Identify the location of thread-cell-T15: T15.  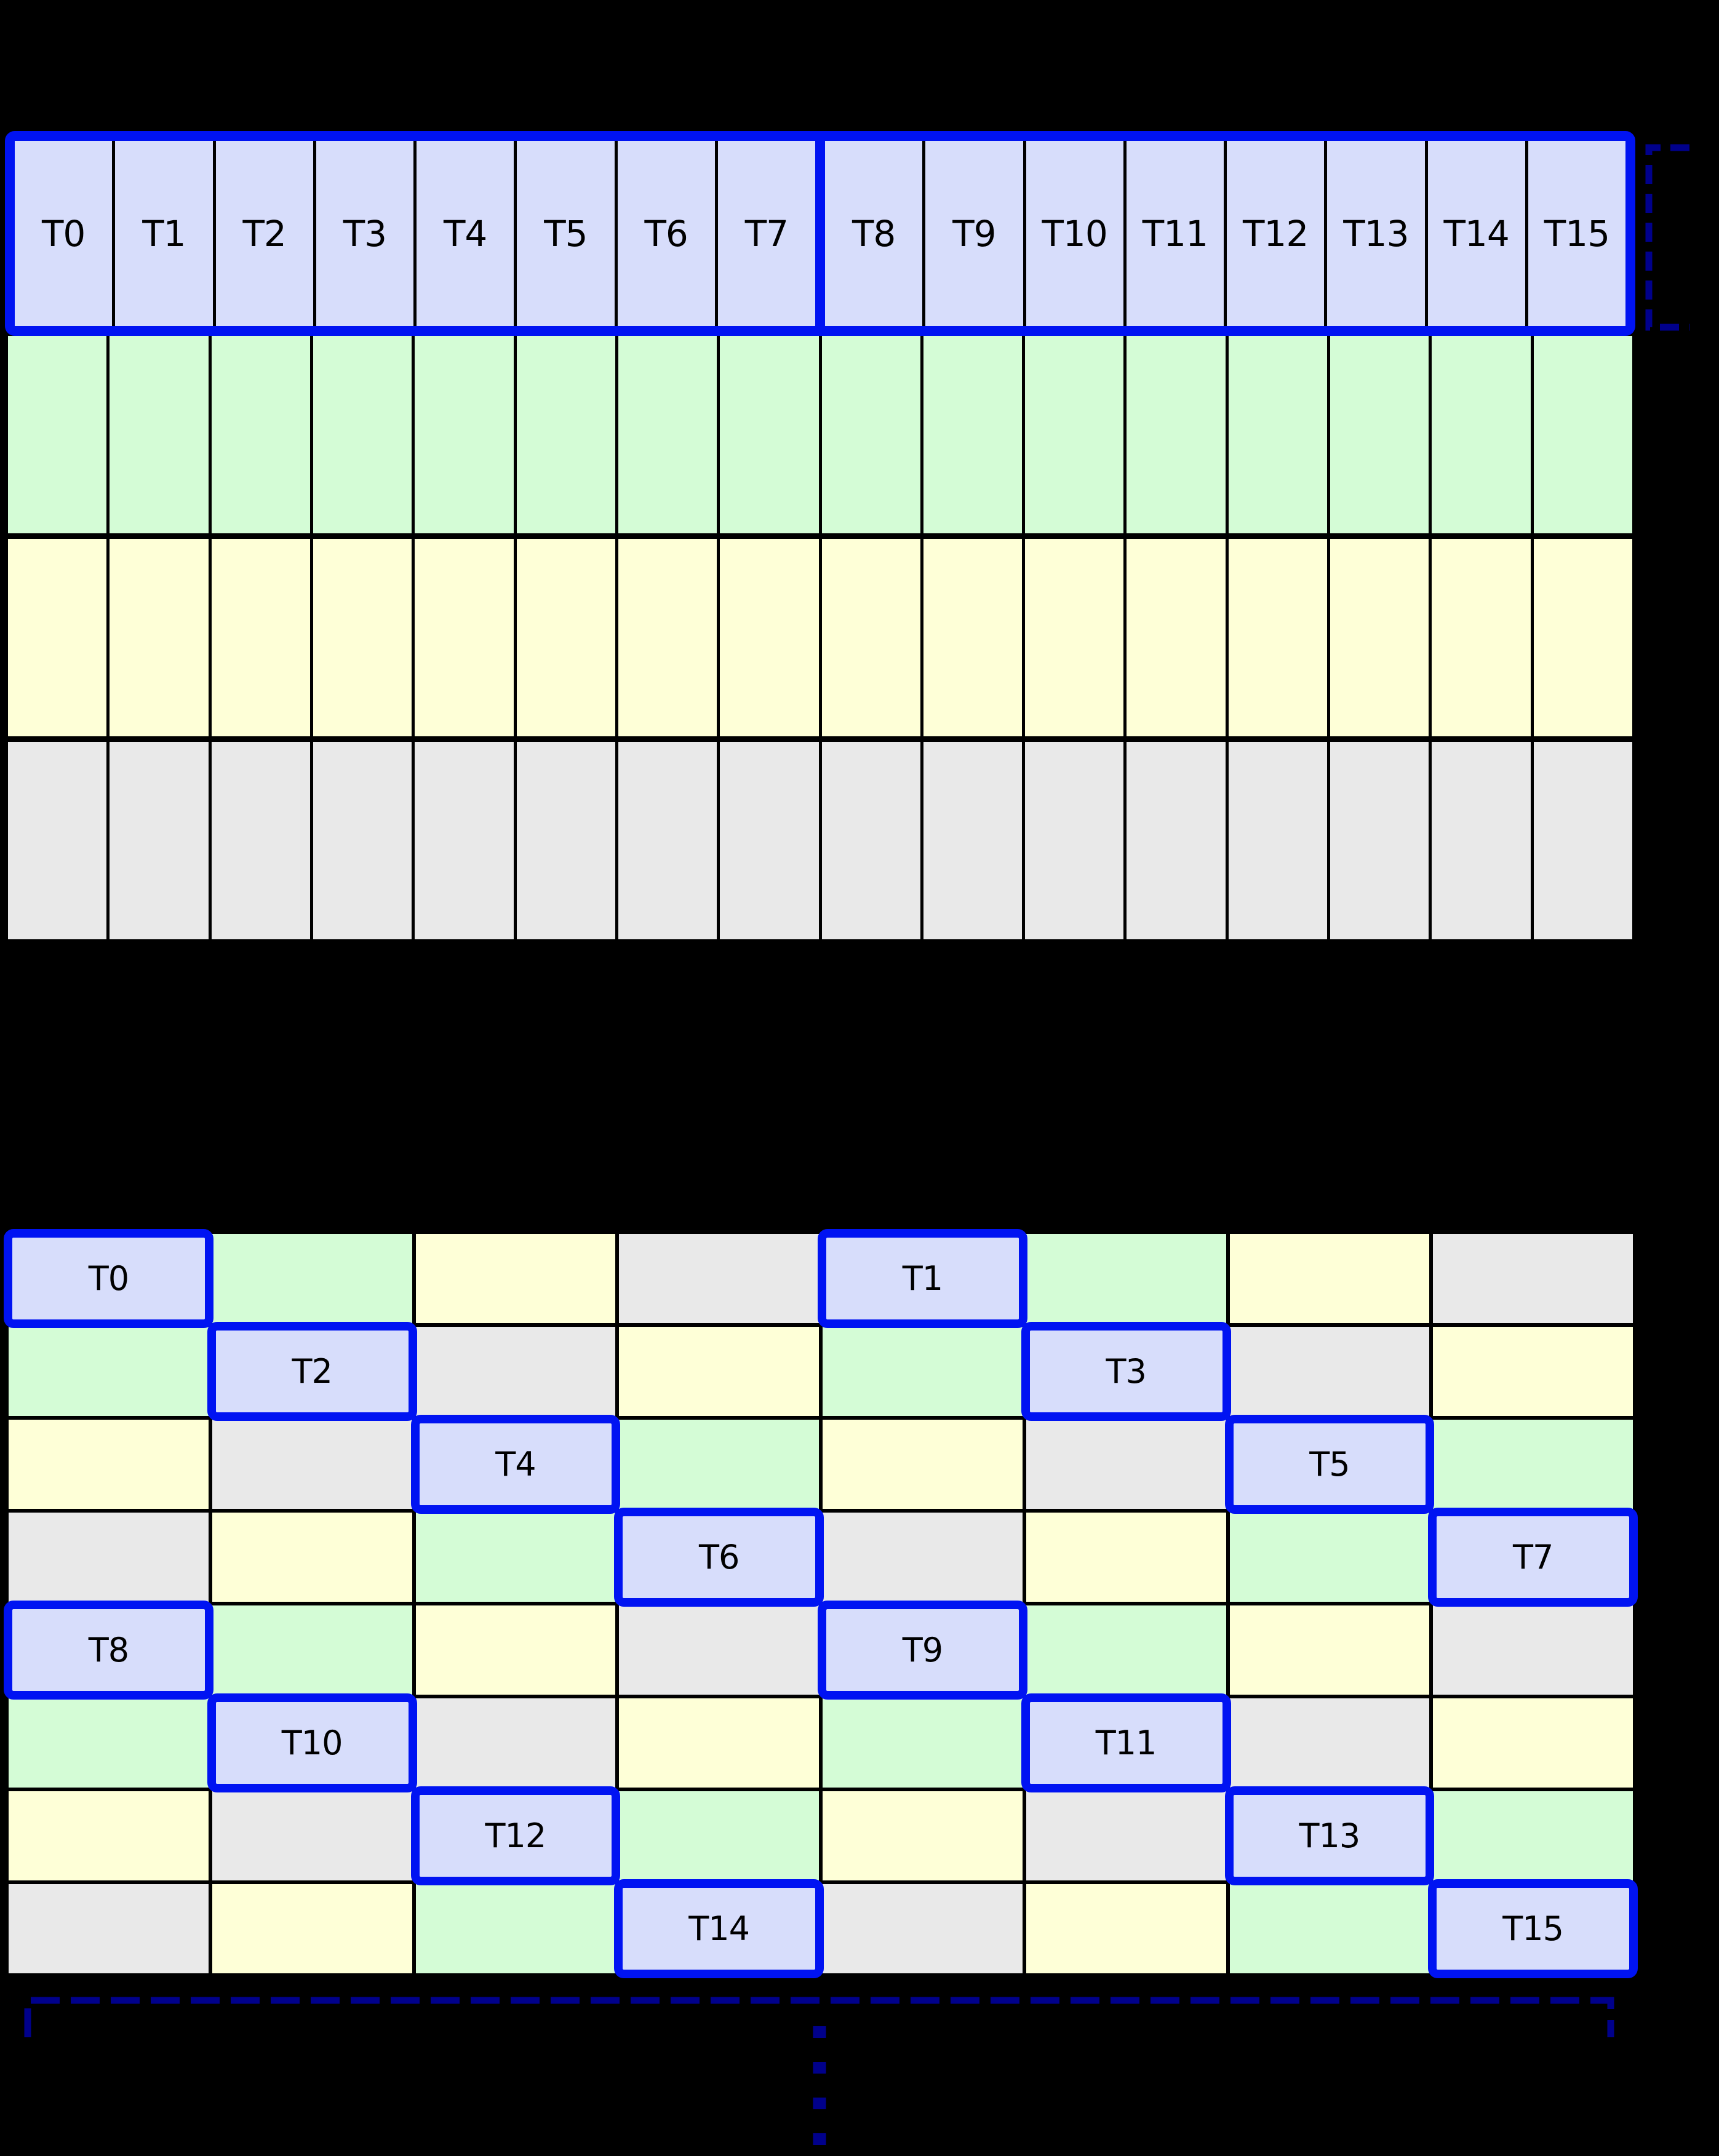
(1533, 1928).